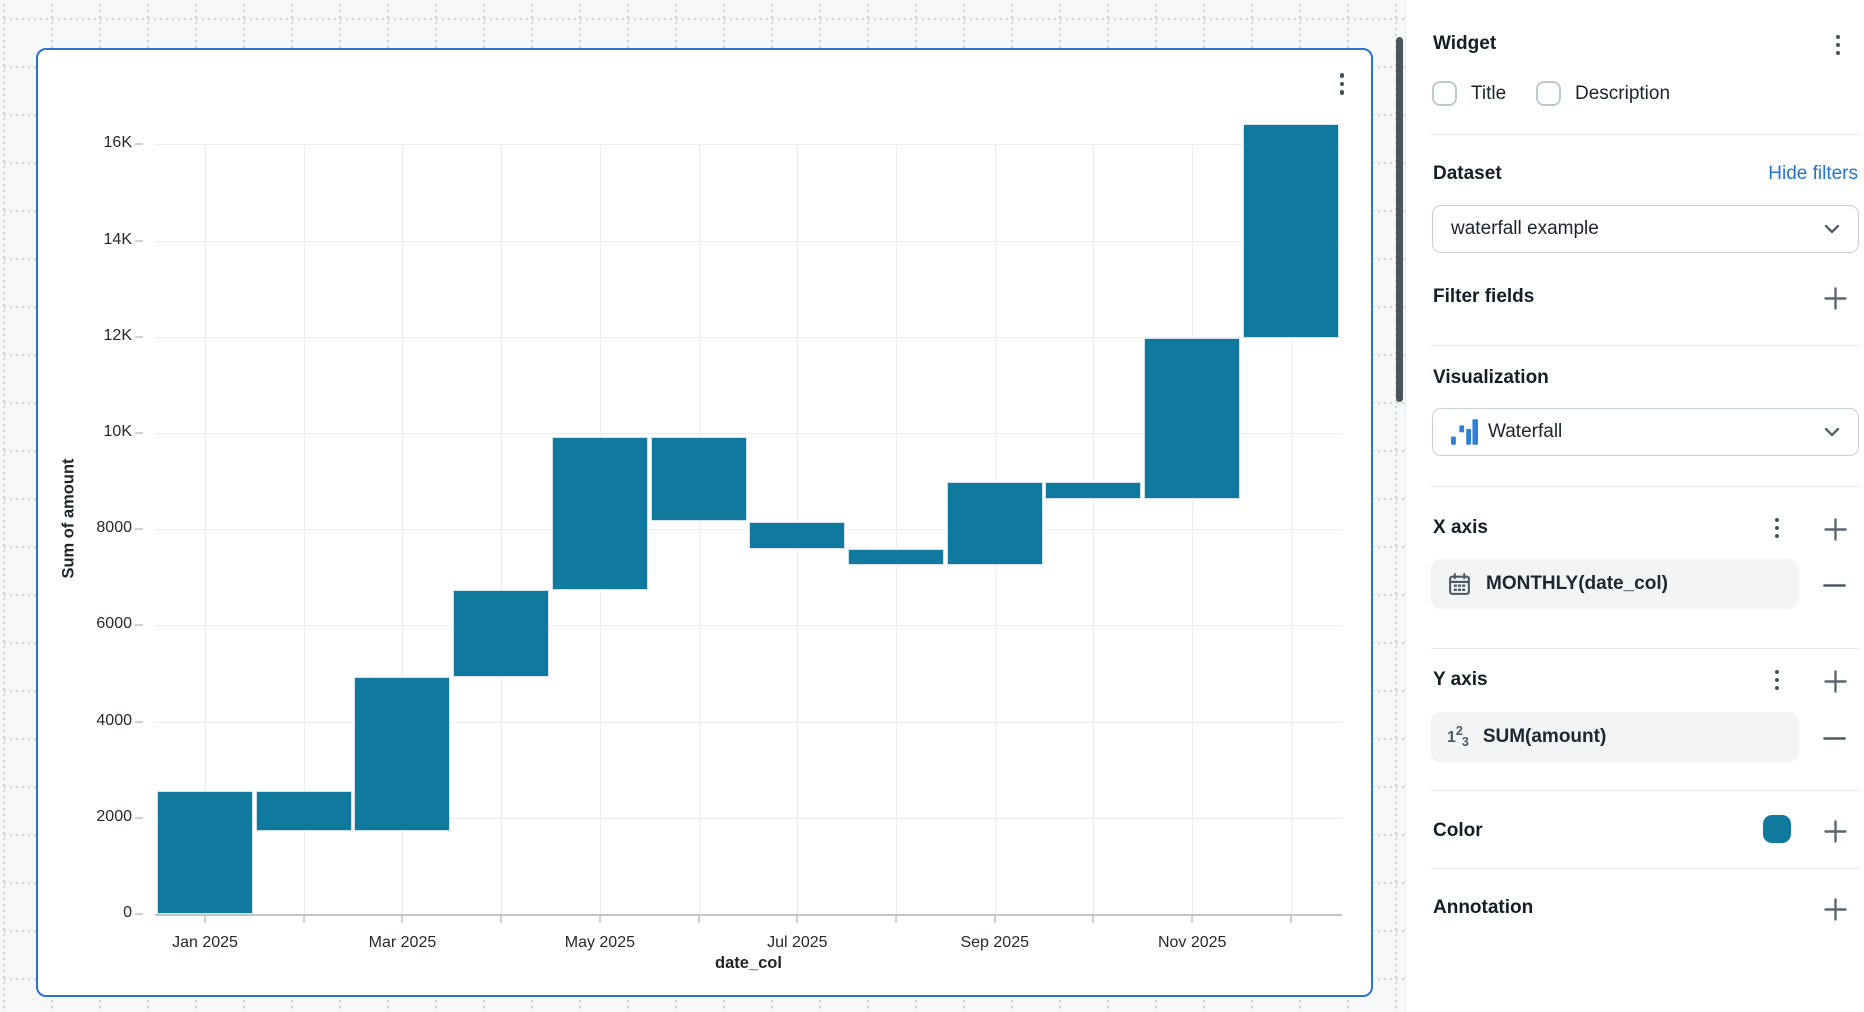 The height and width of the screenshot is (1012, 1864). What do you see at coordinates (117, 143) in the screenshot?
I see `y-tick-label: 16K` at bounding box center [117, 143].